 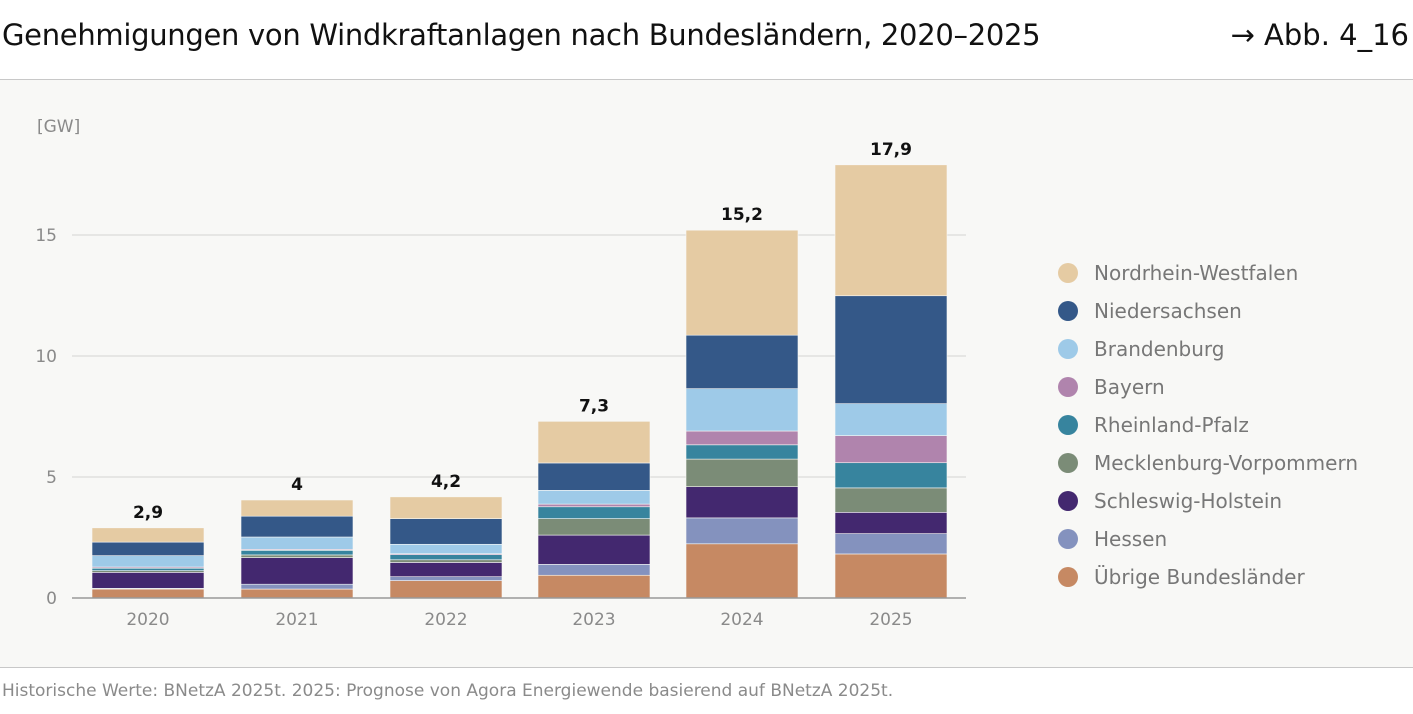 What do you see at coordinates (593, 620) in the screenshot?
I see `x-tick-label: 2023` at bounding box center [593, 620].